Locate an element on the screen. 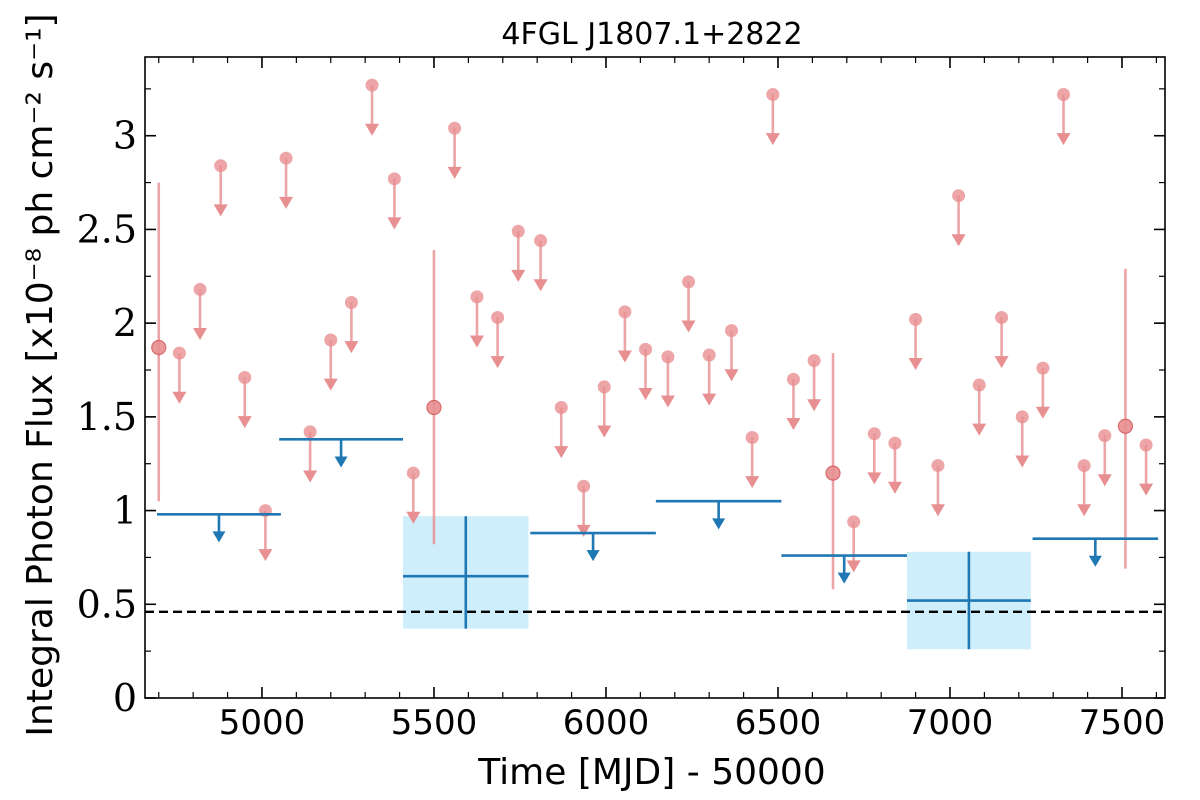  chart-title: 4FGL J1807.1+2822 is located at coordinates (651, 34).